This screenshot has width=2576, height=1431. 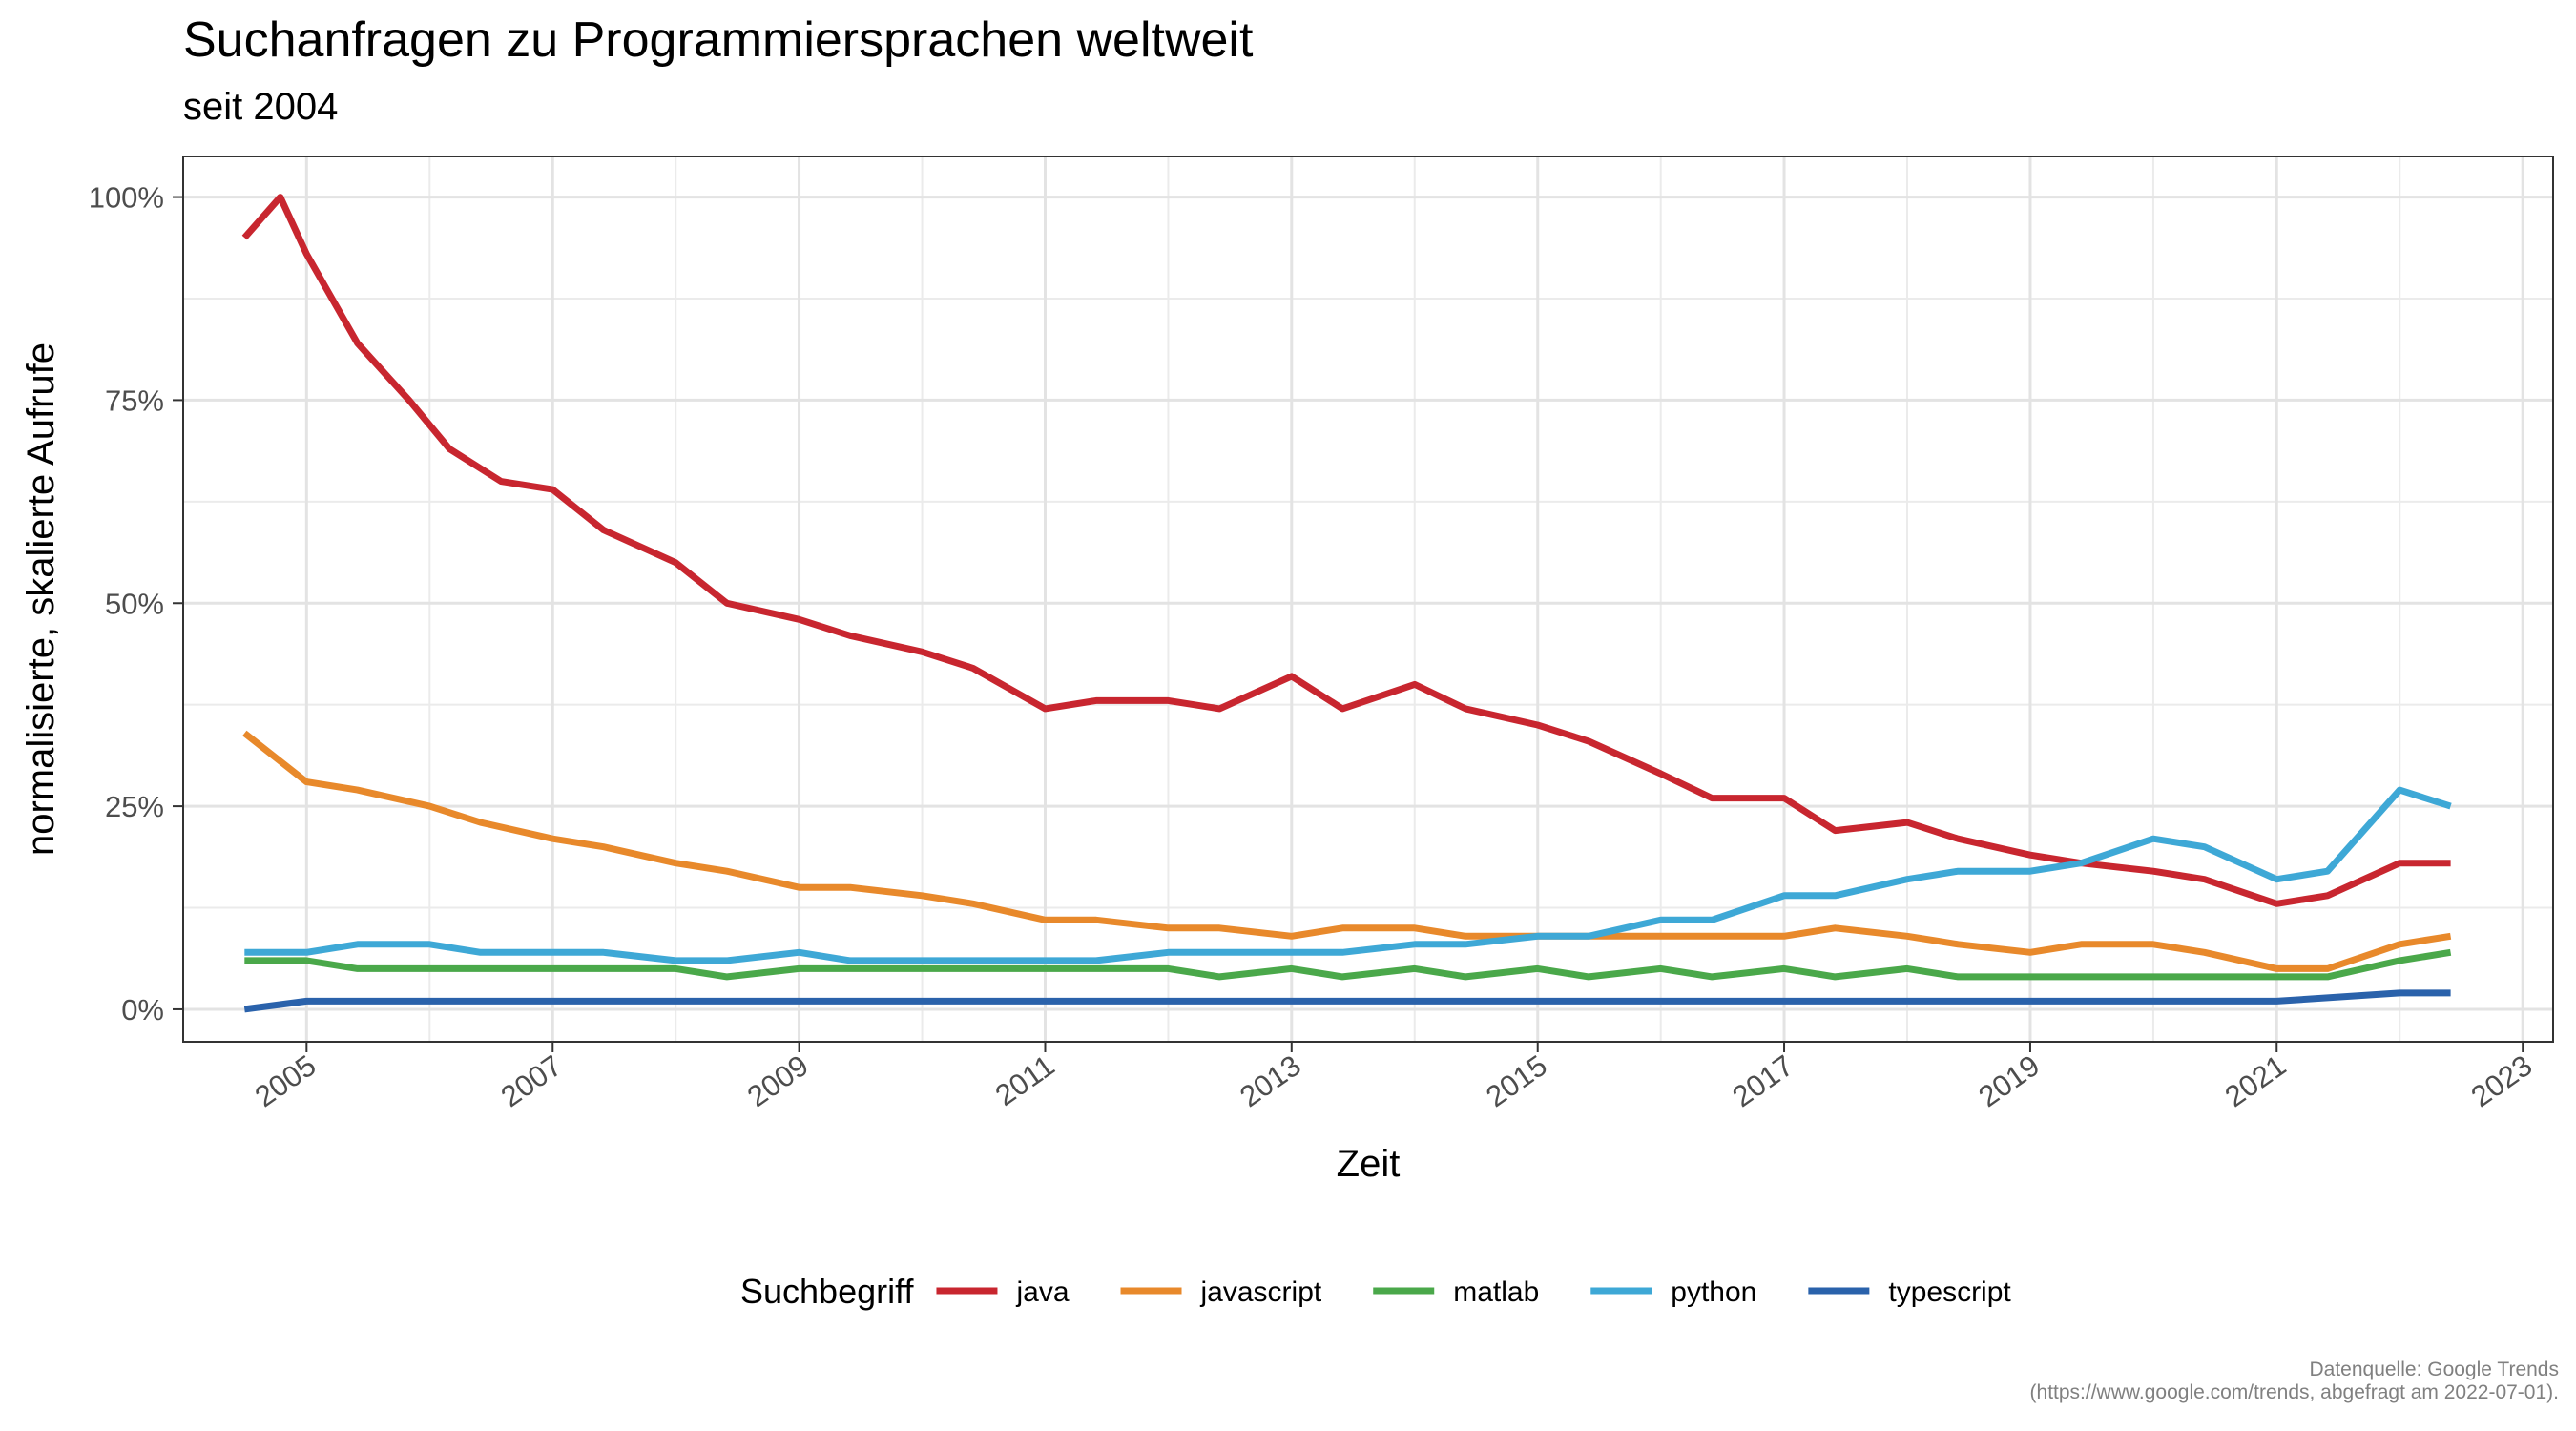 I want to click on legend-label-javascript: javascript, so click(x=1261, y=1292).